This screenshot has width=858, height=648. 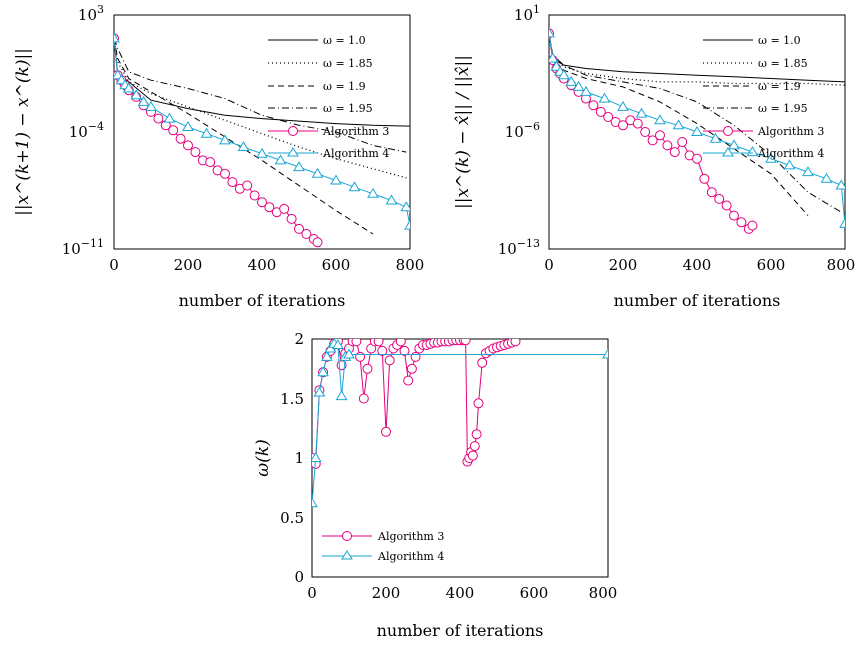 What do you see at coordinates (522, 130) in the screenshot?
I see `y-tick-label: 10⁻⁶` at bounding box center [522, 130].